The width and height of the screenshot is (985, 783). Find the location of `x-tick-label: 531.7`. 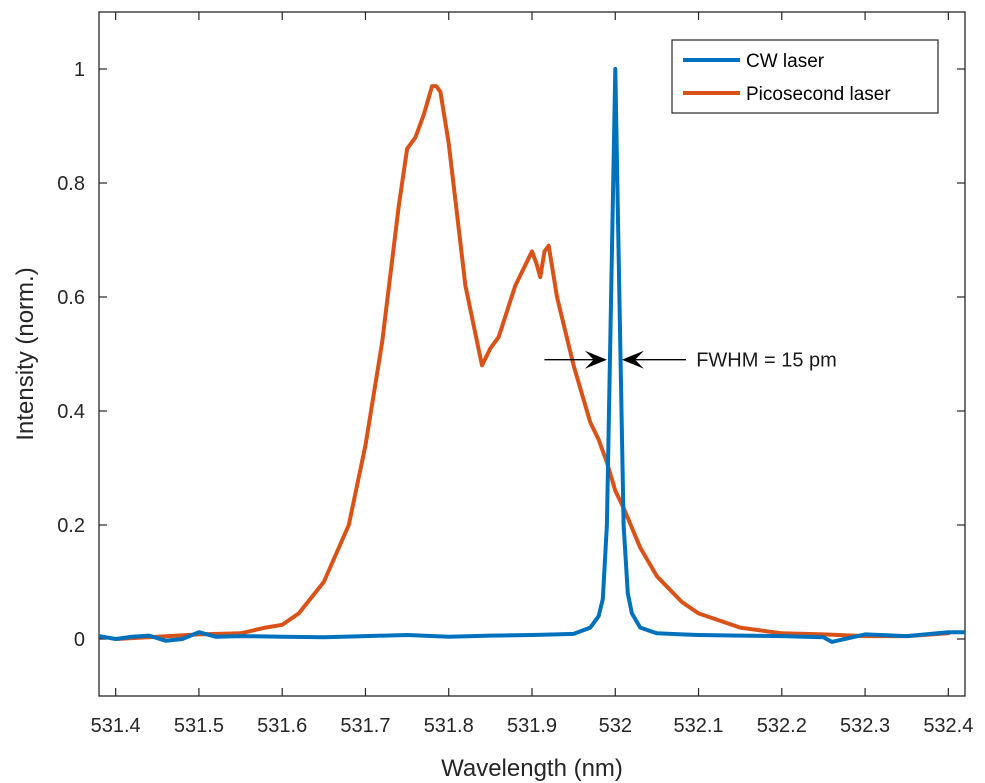

x-tick-label: 531.7 is located at coordinates (365, 726).